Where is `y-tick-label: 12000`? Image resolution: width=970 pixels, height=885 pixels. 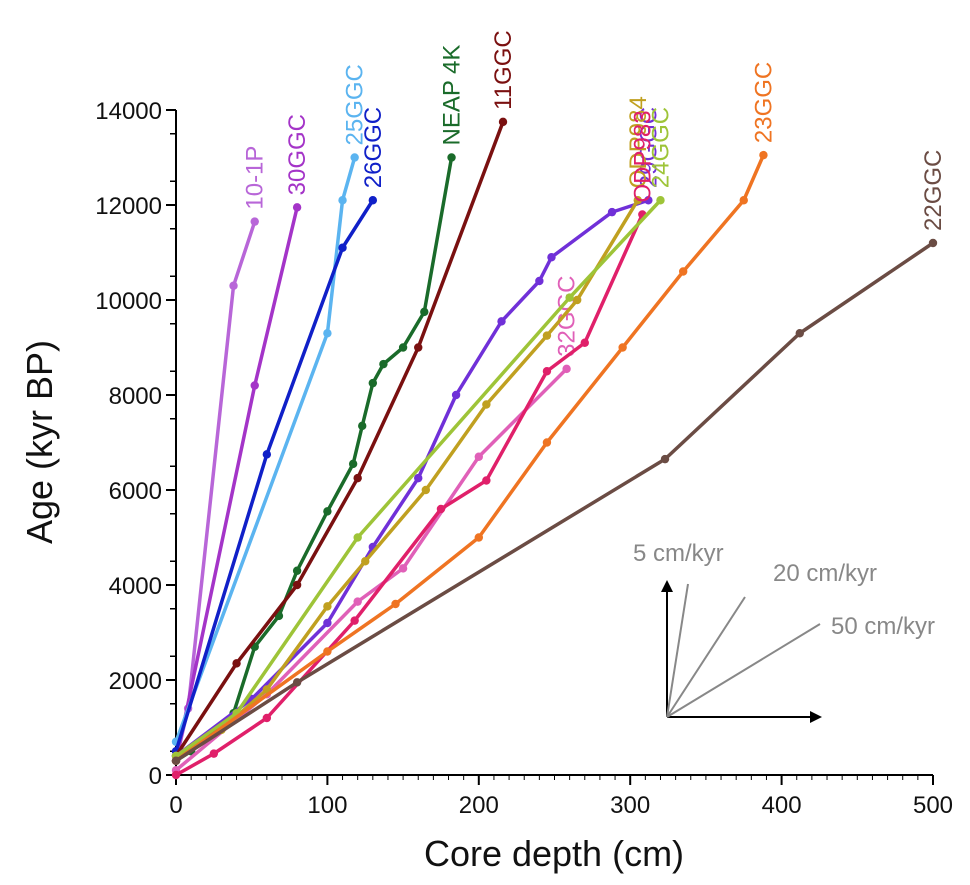 y-tick-label: 12000 is located at coordinates (128, 206).